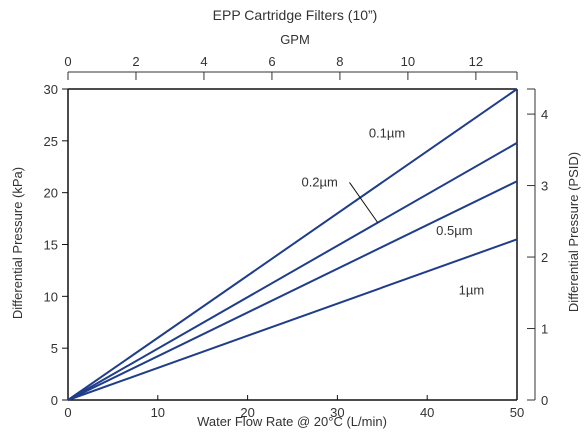 This screenshot has height=432, width=587. Describe the element at coordinates (408, 61) in the screenshot. I see `top-x-tick-label: 10` at that location.